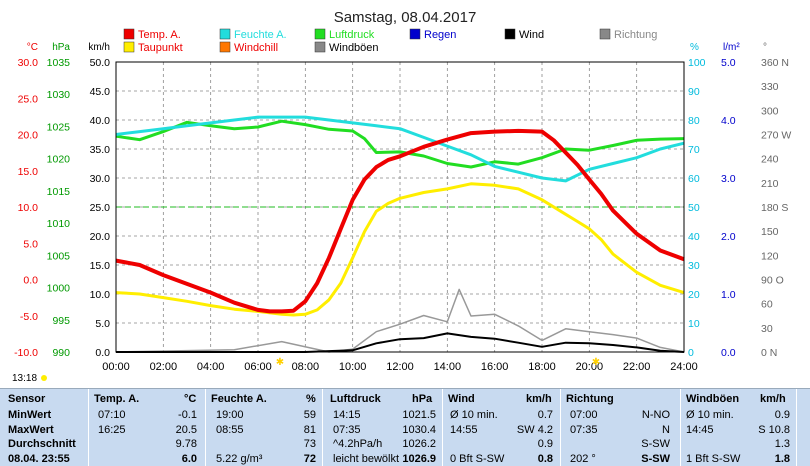 The width and height of the screenshot is (810, 466). Describe the element at coordinates (775, 63) in the screenshot. I see `right-axis-tick-label: 360 N` at that location.